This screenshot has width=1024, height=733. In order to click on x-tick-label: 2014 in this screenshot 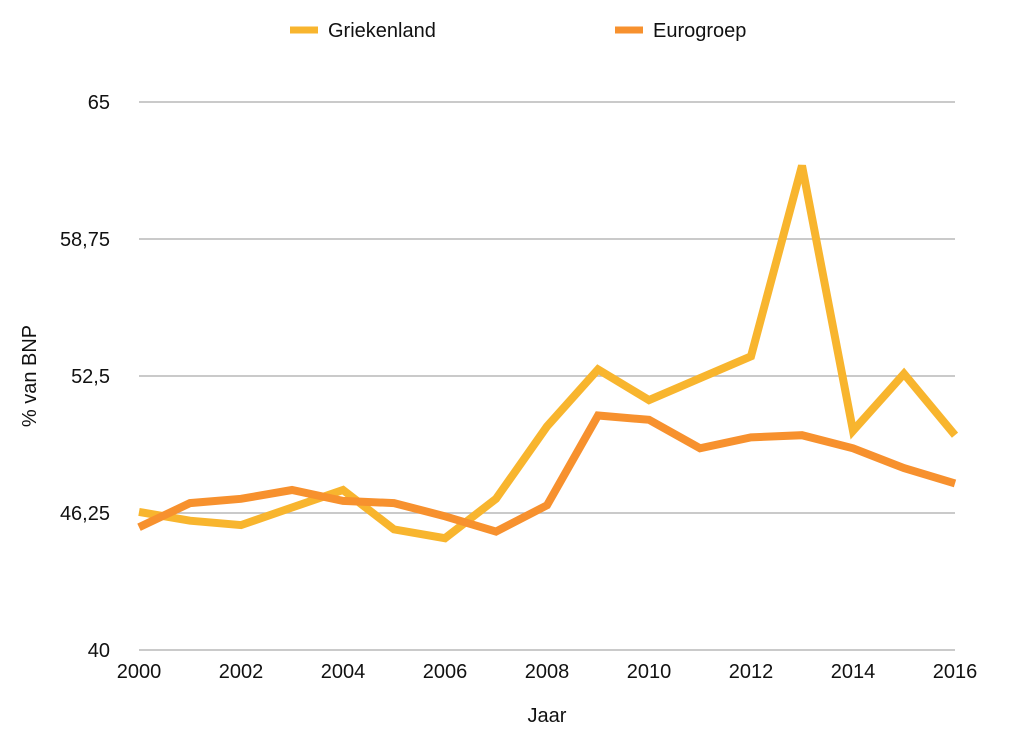, I will do `click(853, 672)`.